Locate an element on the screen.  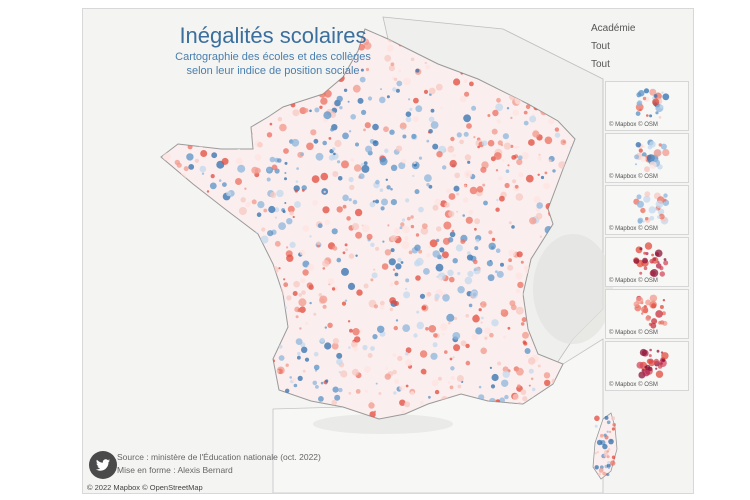
inset-map-1: © Mapbox © OSM is located at coordinates (647, 106).